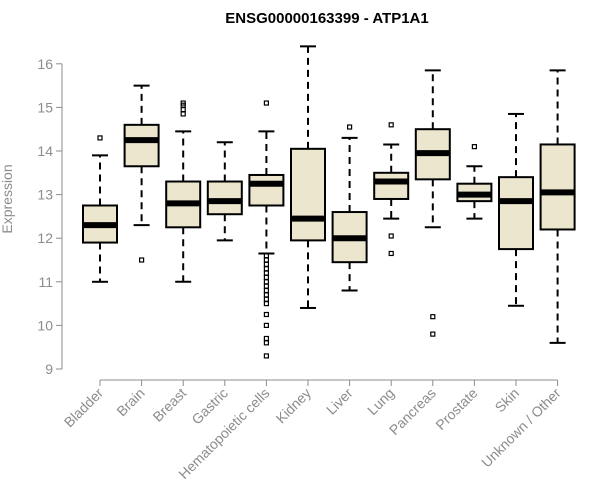 The image size is (600, 500). I want to click on x-tick-label: Prostate, so click(456, 409).